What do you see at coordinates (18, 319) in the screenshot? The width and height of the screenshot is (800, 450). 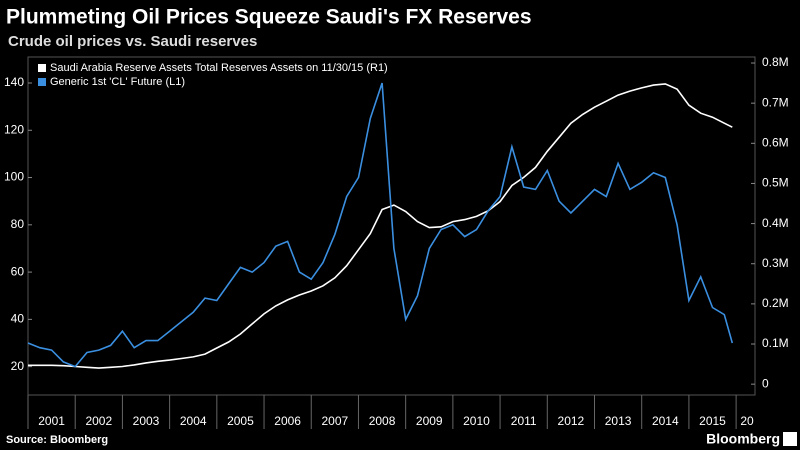 I see `y-tick-label: 40` at bounding box center [18, 319].